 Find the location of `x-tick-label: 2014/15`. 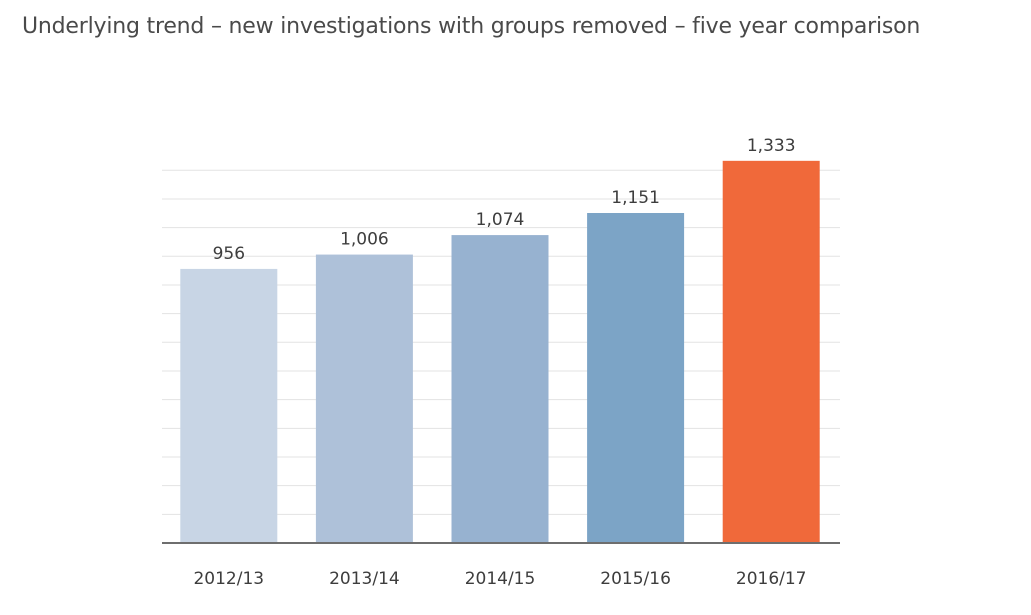

x-tick-label: 2014/15 is located at coordinates (500, 579).